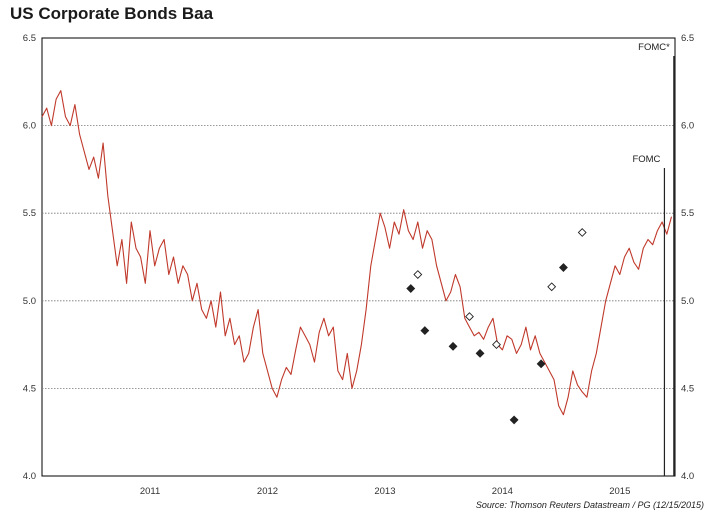 Image resolution: width=718 pixels, height=516 pixels. Describe the element at coordinates (496, 326) in the screenshot. I see `marker-layer` at that location.